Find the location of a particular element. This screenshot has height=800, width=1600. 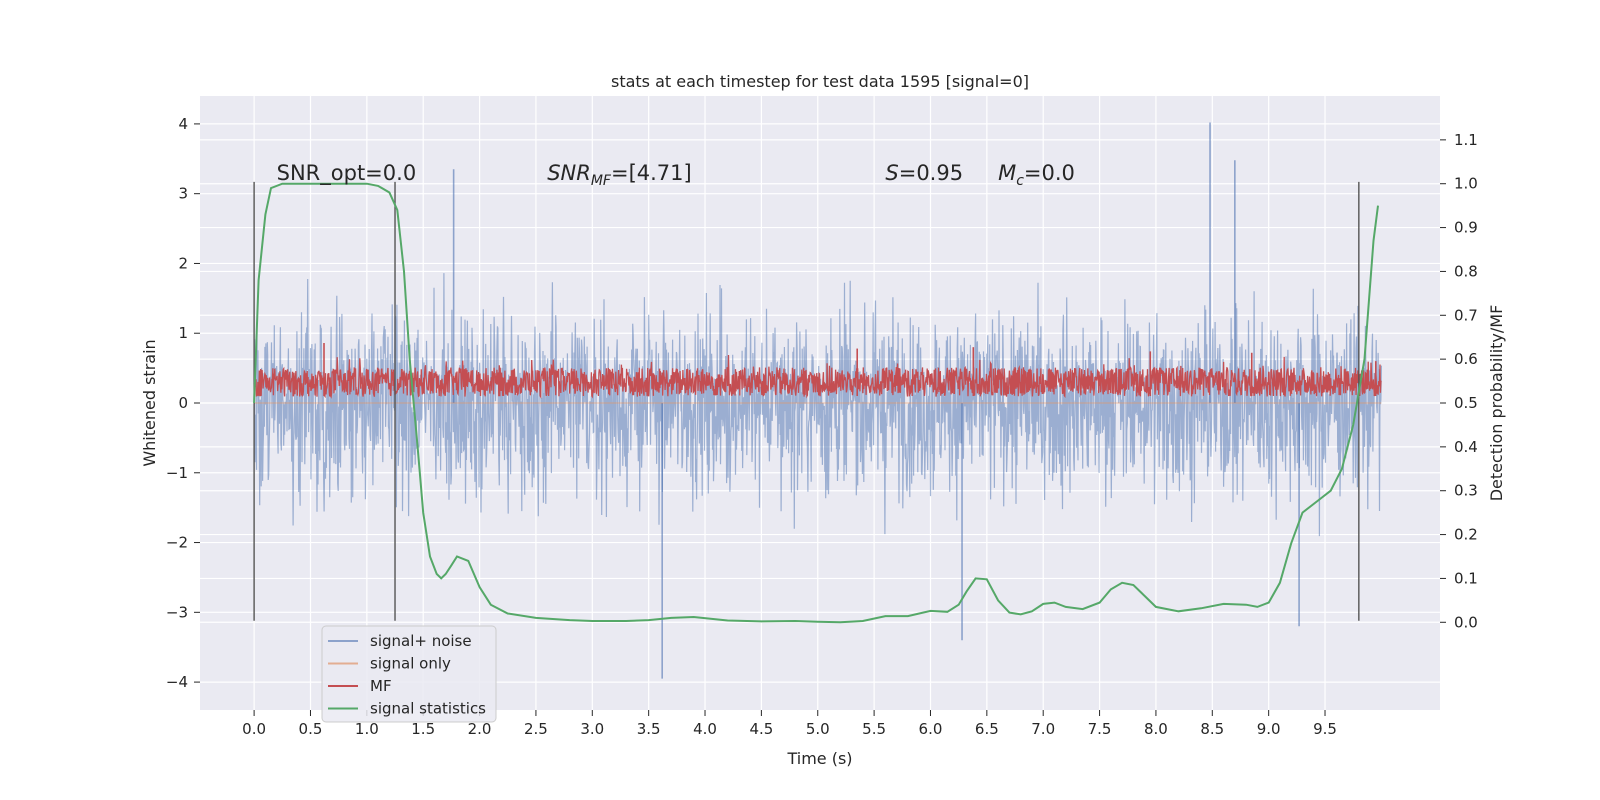

legend-label: signal+ noise is located at coordinates (421, 641).